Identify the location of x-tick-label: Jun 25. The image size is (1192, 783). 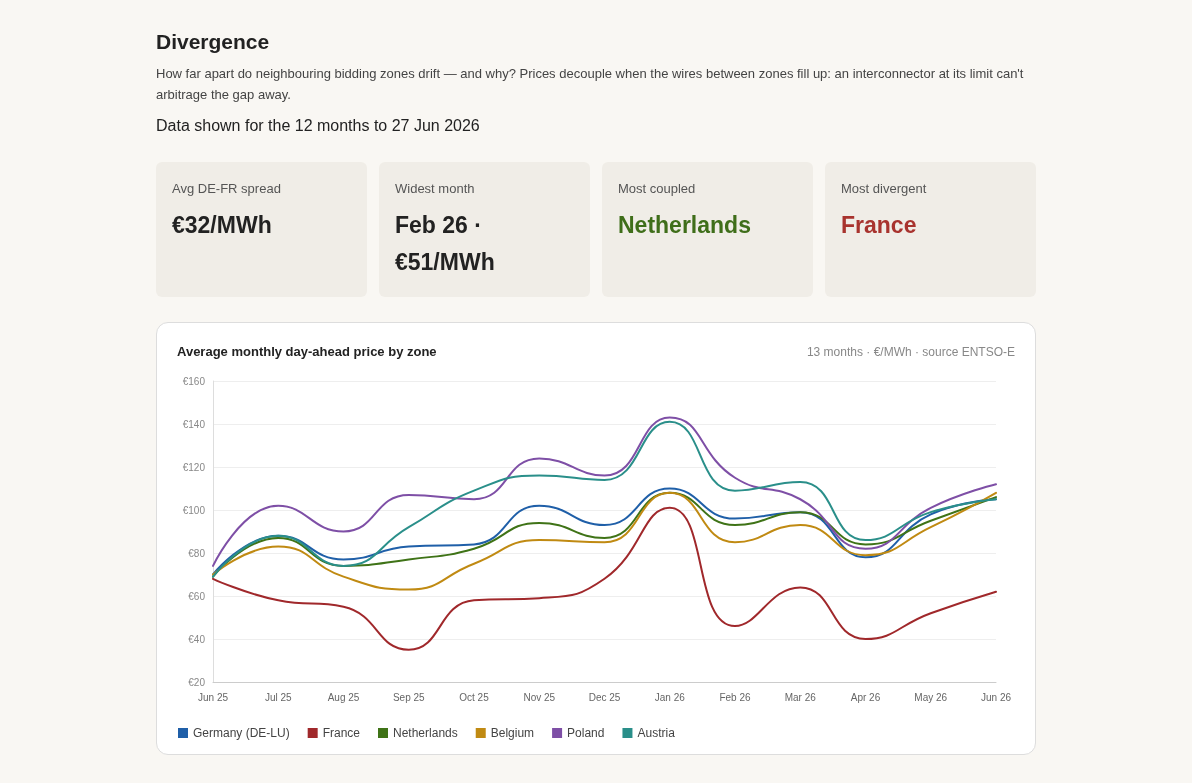
(213, 697).